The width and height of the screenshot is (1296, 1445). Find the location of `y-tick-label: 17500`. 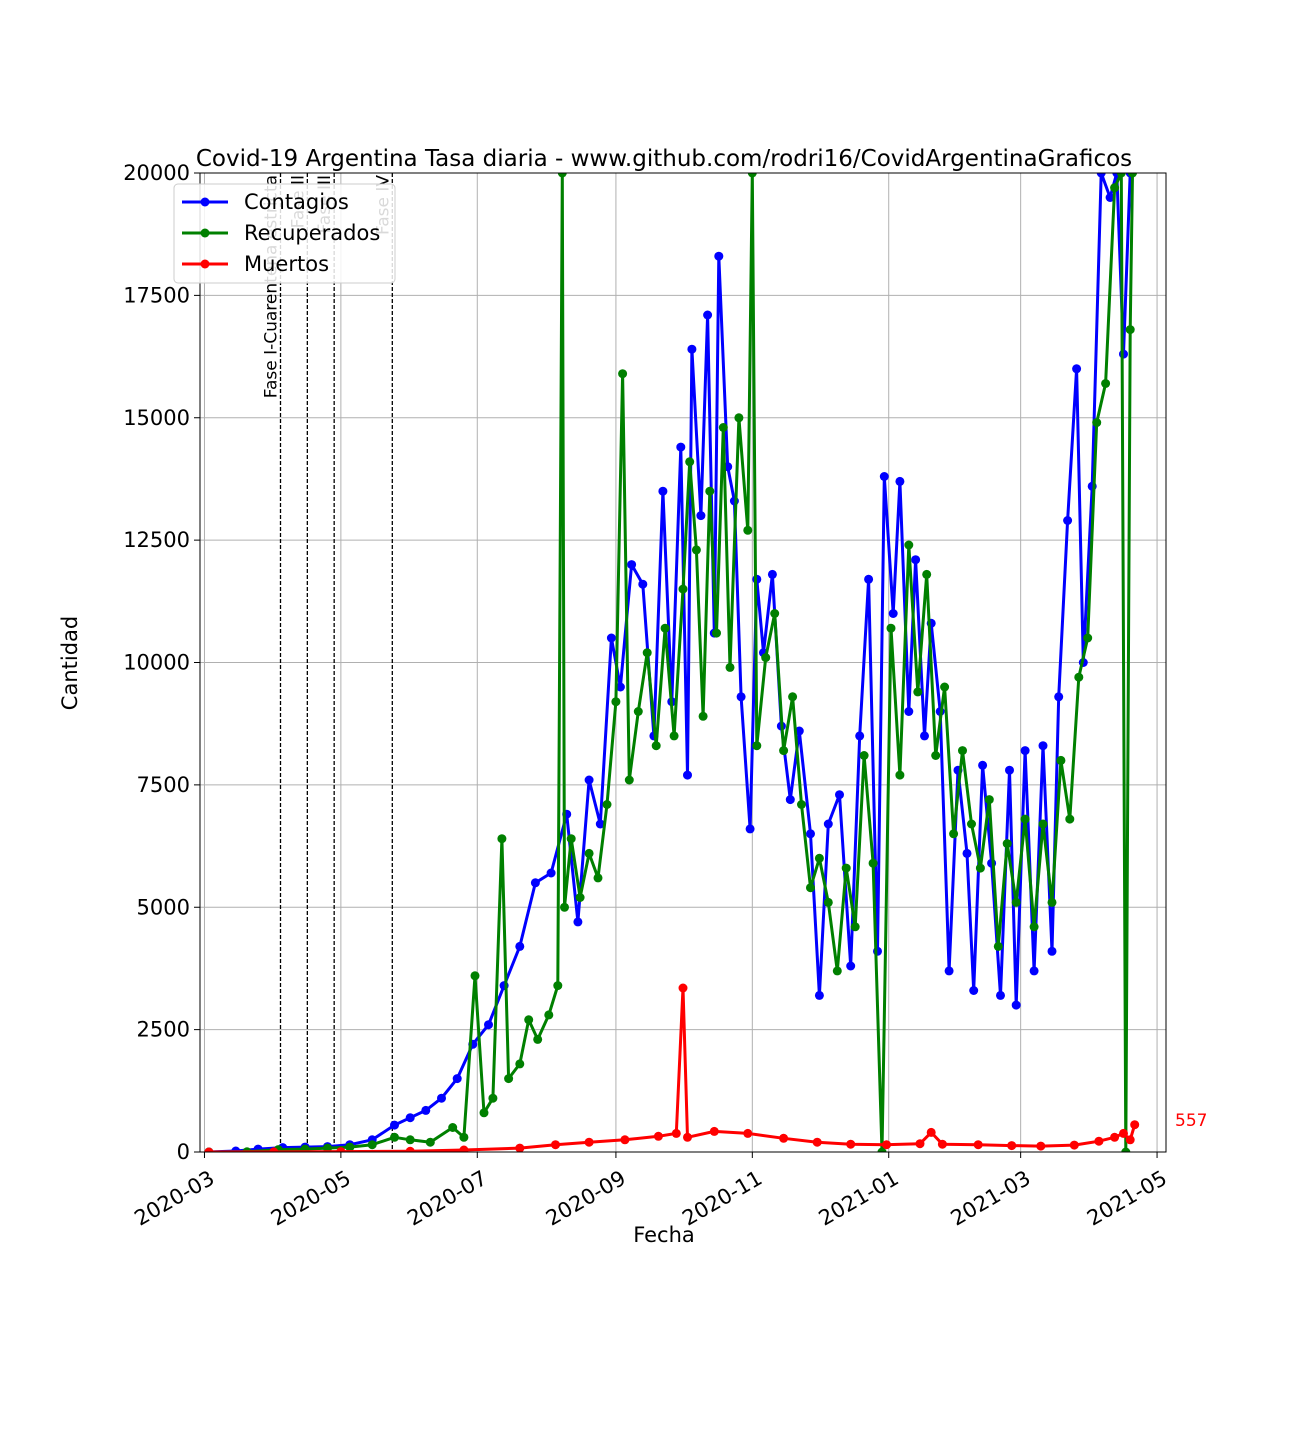

y-tick-label: 17500 is located at coordinates (156, 295).